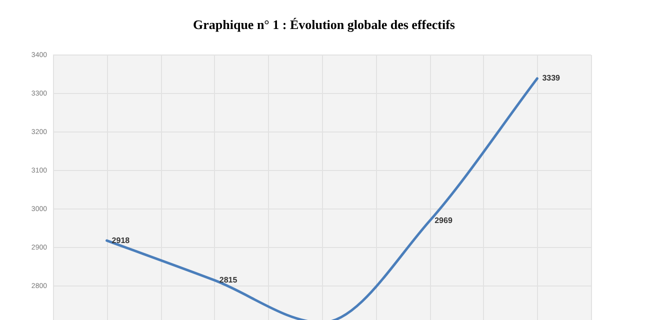  What do you see at coordinates (443, 221) in the screenshot?
I see `data-label: 2969` at bounding box center [443, 221].